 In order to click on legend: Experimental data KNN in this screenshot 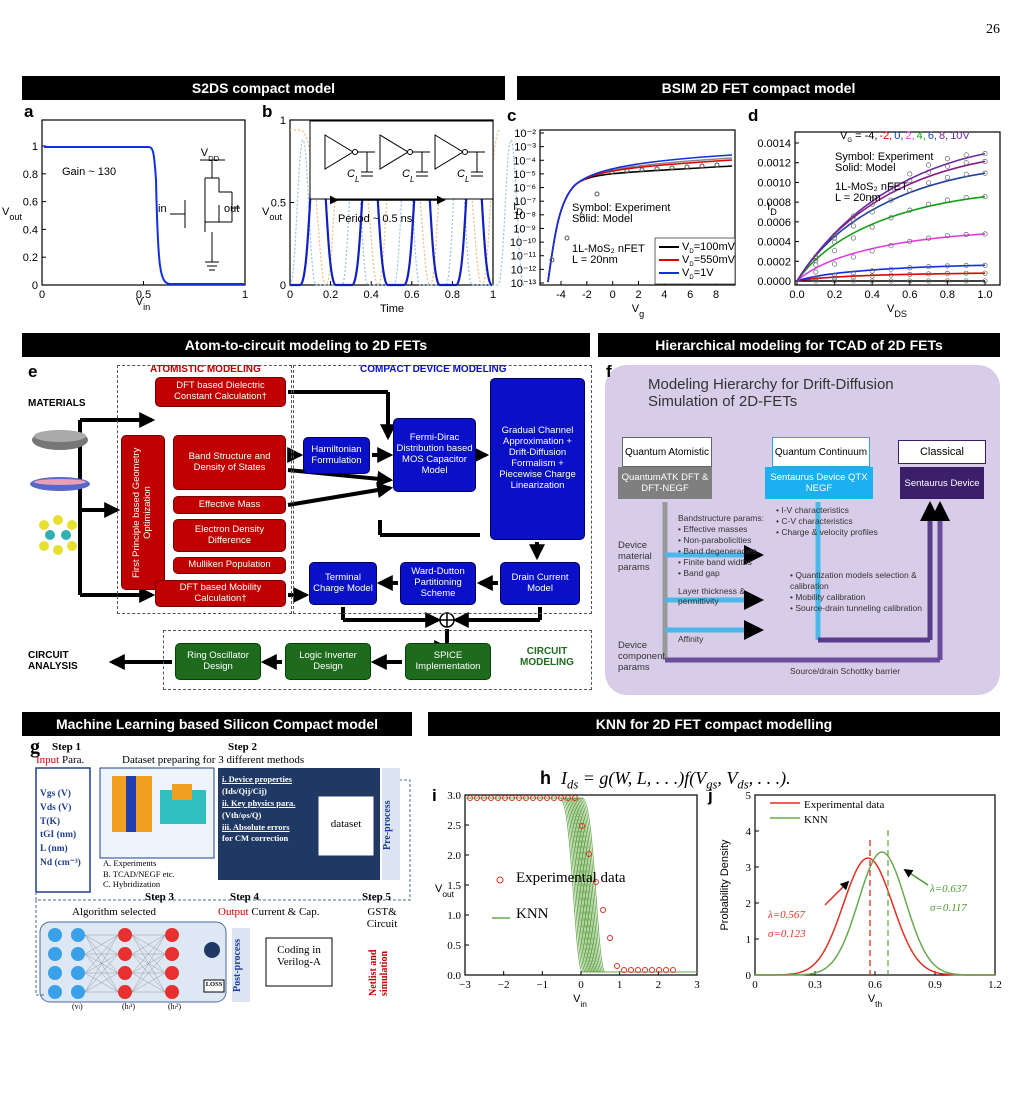, I will do `click(571, 896)`.